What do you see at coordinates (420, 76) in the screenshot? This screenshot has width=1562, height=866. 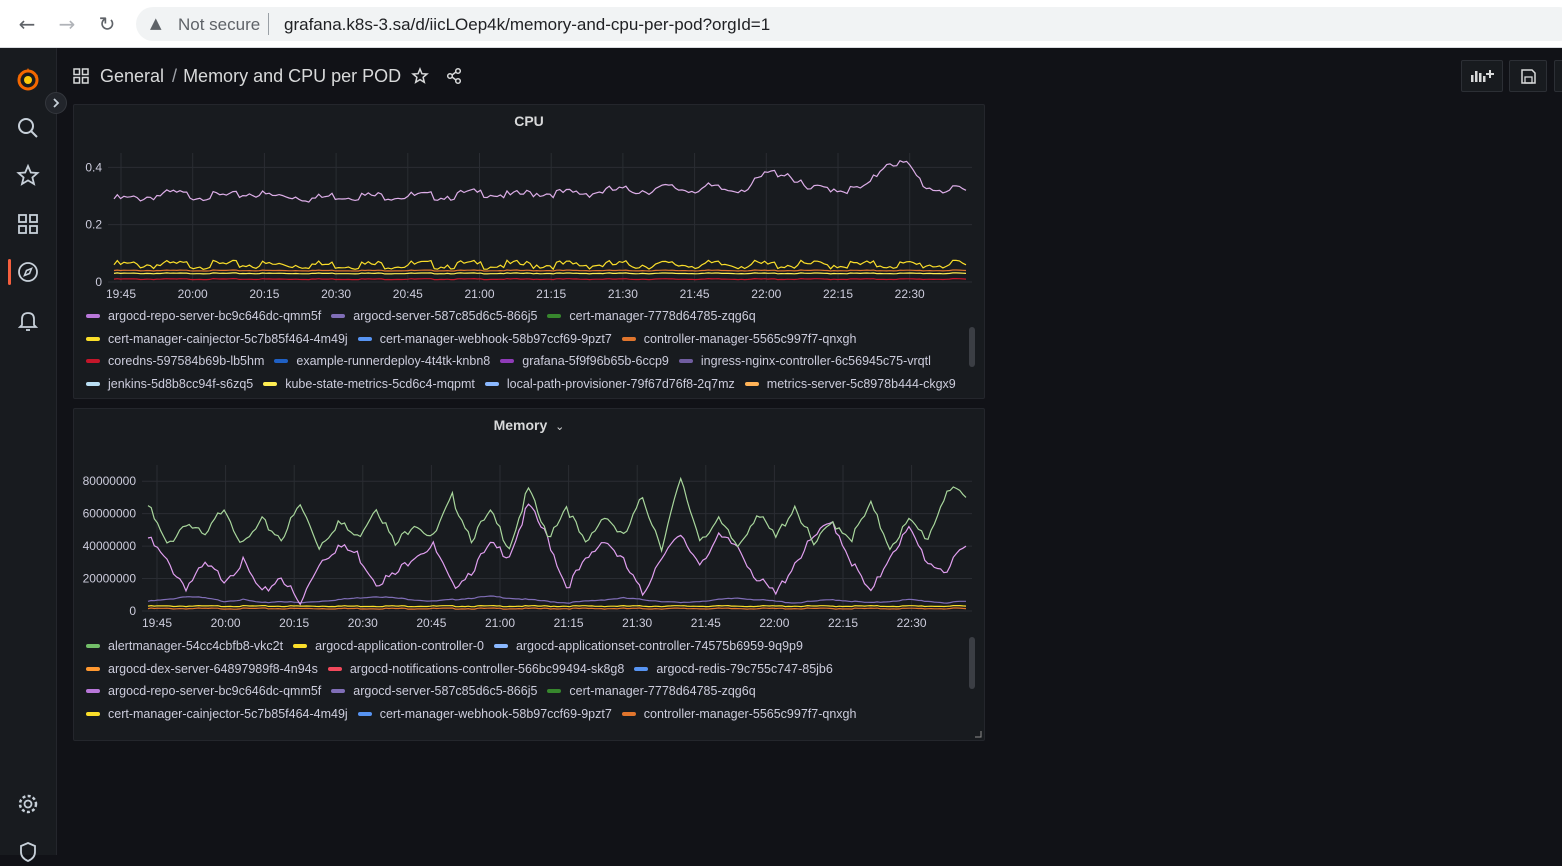 I see `star-favorite-icon` at bounding box center [420, 76].